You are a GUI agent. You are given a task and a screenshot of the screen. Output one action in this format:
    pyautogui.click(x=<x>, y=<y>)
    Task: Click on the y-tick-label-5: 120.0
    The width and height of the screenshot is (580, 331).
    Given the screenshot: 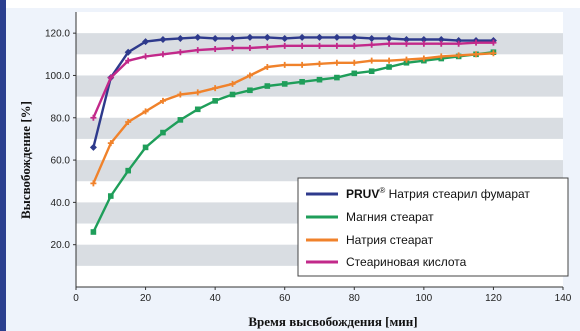 What is the action you would take?
    pyautogui.click(x=57, y=34)
    